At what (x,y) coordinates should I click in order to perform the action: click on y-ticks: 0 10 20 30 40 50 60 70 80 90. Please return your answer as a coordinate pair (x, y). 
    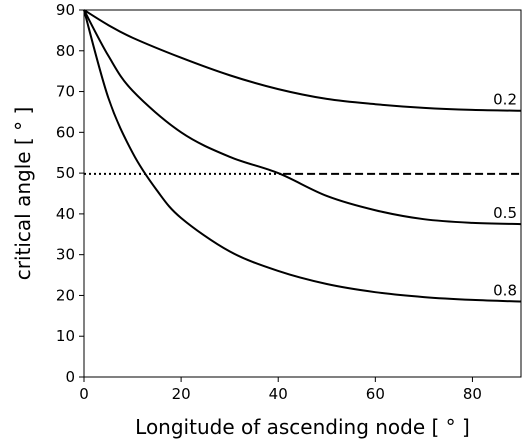
    Looking at the image, I should click on (70, 193).